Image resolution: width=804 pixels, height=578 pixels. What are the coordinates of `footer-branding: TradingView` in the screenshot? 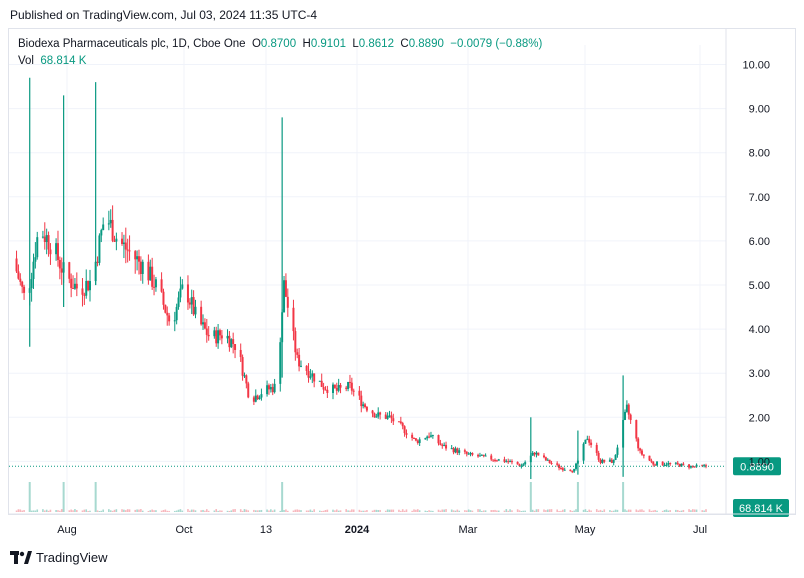 It's located at (59, 557).